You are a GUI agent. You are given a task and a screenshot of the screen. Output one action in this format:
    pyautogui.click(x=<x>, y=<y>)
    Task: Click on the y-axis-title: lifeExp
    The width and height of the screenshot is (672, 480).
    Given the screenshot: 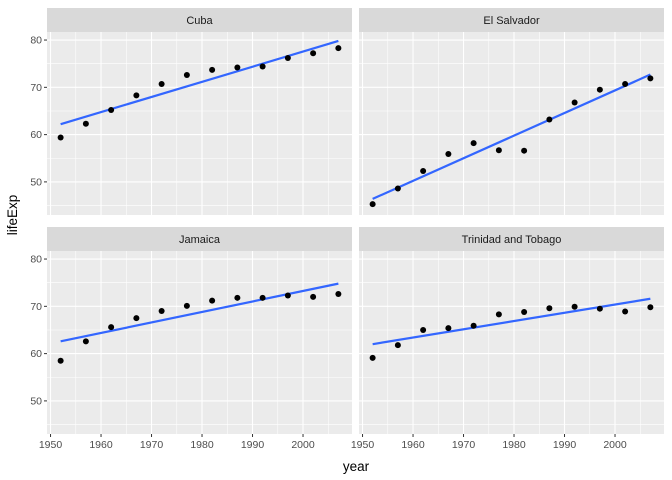 What is the action you would take?
    pyautogui.click(x=12, y=215)
    